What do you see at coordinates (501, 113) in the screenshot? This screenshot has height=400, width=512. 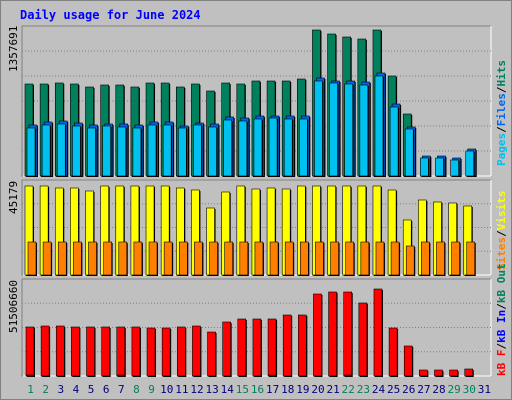 I see `legend-panel-1: Pages/Files/Hits` at bounding box center [501, 113].